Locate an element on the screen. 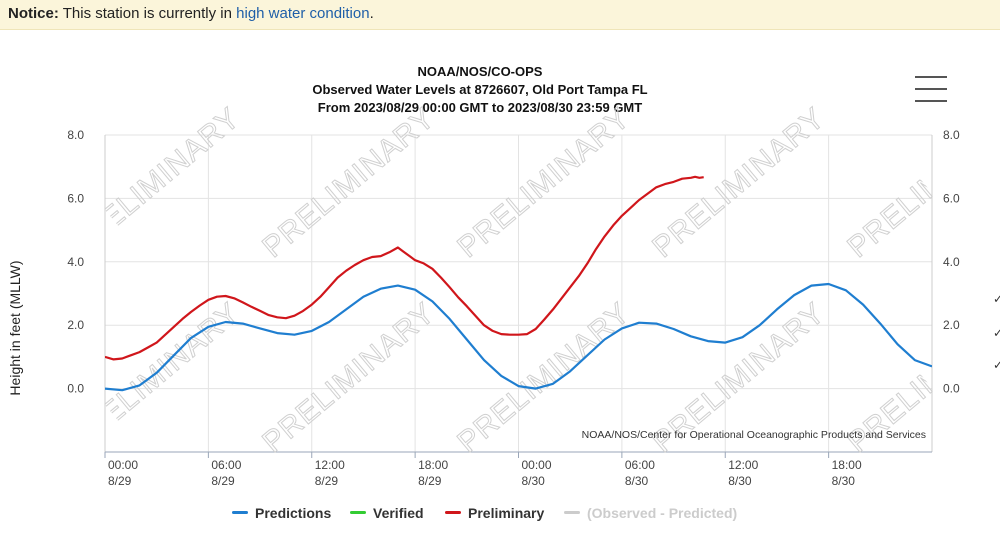 The image size is (1000, 541). legend-item-observed-minus-predicted: (Observed - Predicted) is located at coordinates (650, 513).